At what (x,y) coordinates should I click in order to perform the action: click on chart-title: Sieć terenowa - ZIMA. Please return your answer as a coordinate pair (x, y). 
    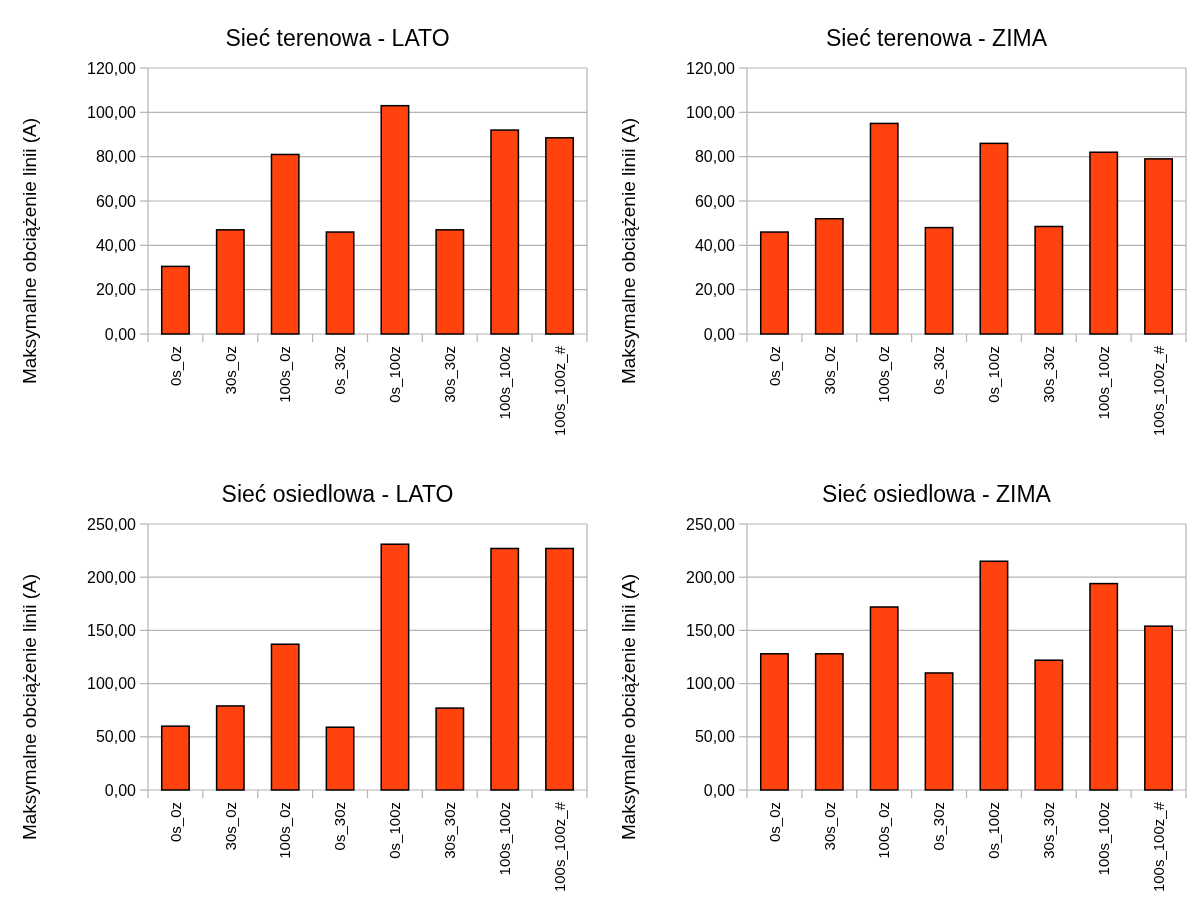
    Looking at the image, I should click on (936, 38).